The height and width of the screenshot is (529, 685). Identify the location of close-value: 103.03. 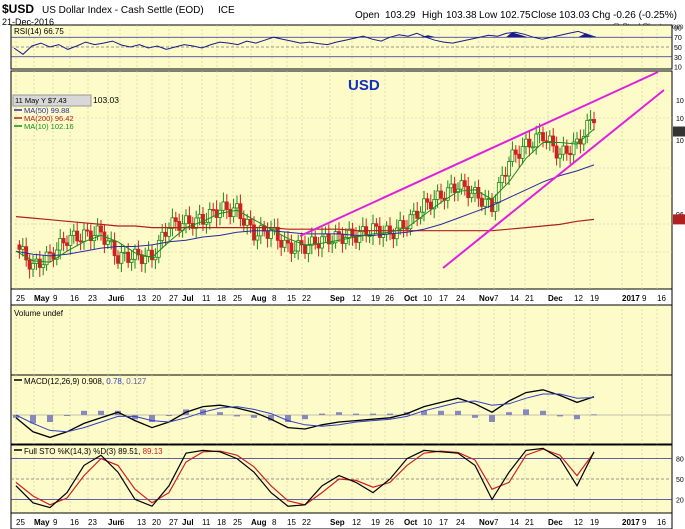
(574, 15).